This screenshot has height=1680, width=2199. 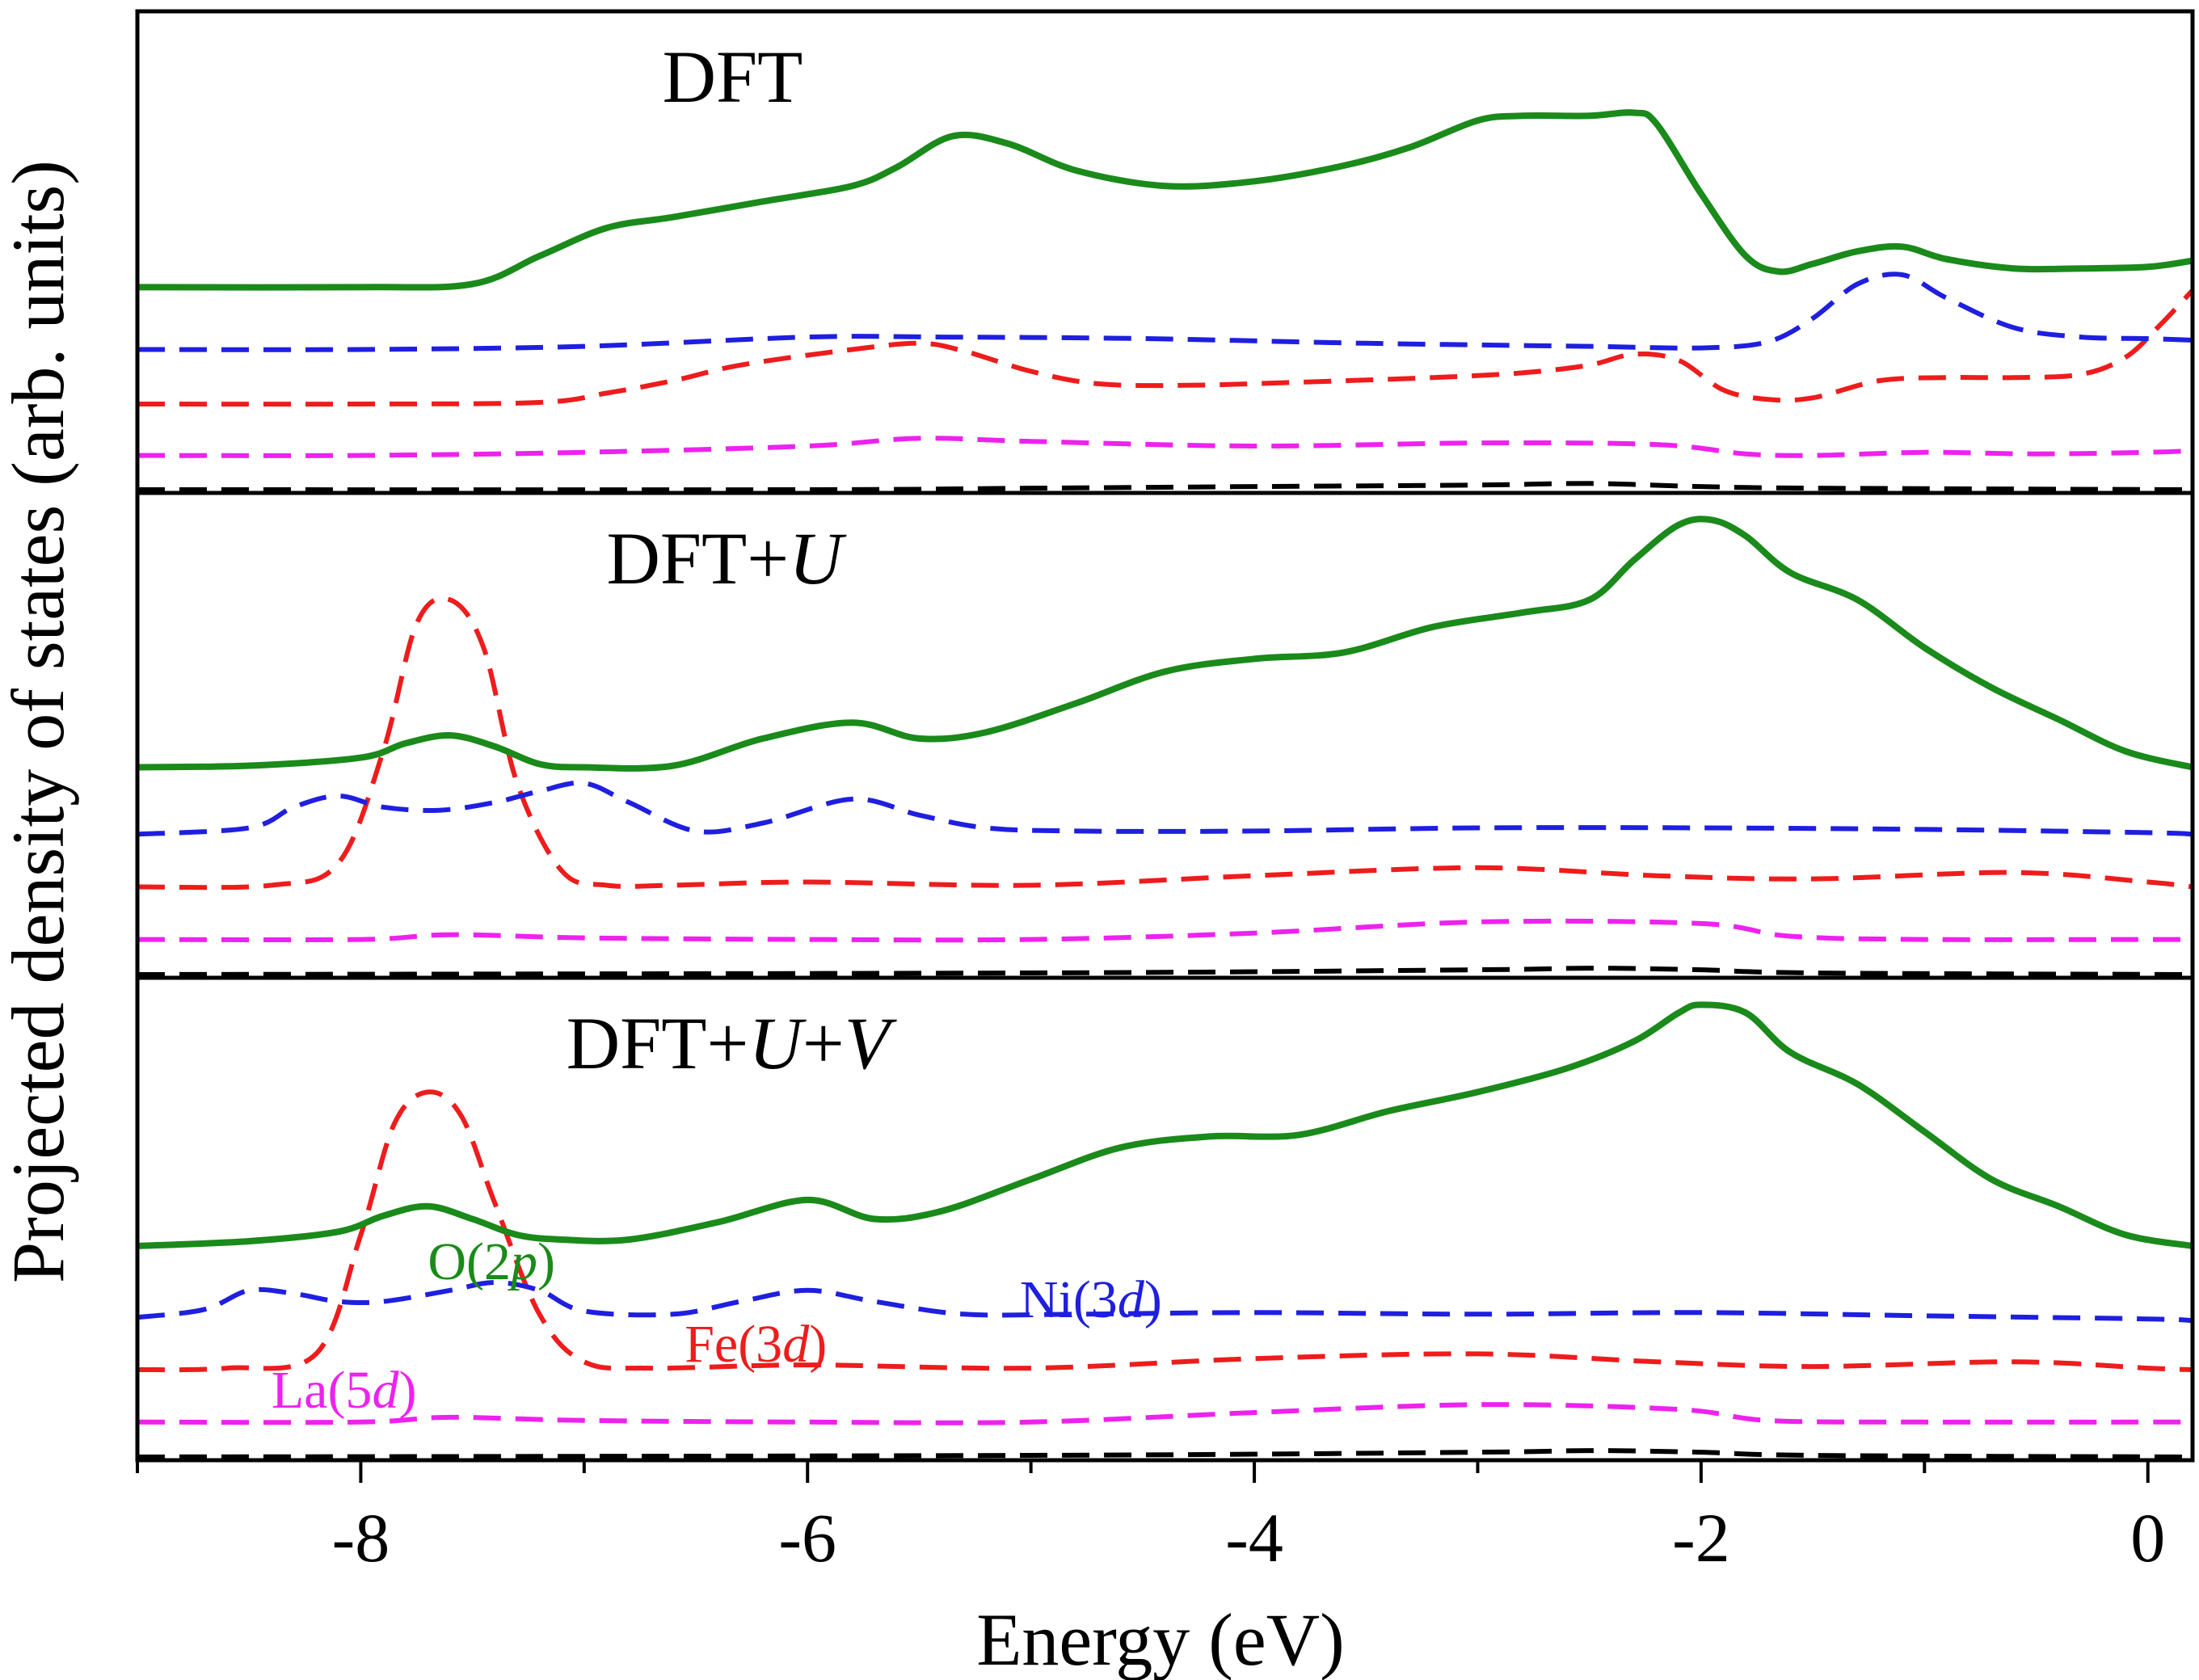 What do you see at coordinates (733, 77) in the screenshot?
I see `panel-title: DFT` at bounding box center [733, 77].